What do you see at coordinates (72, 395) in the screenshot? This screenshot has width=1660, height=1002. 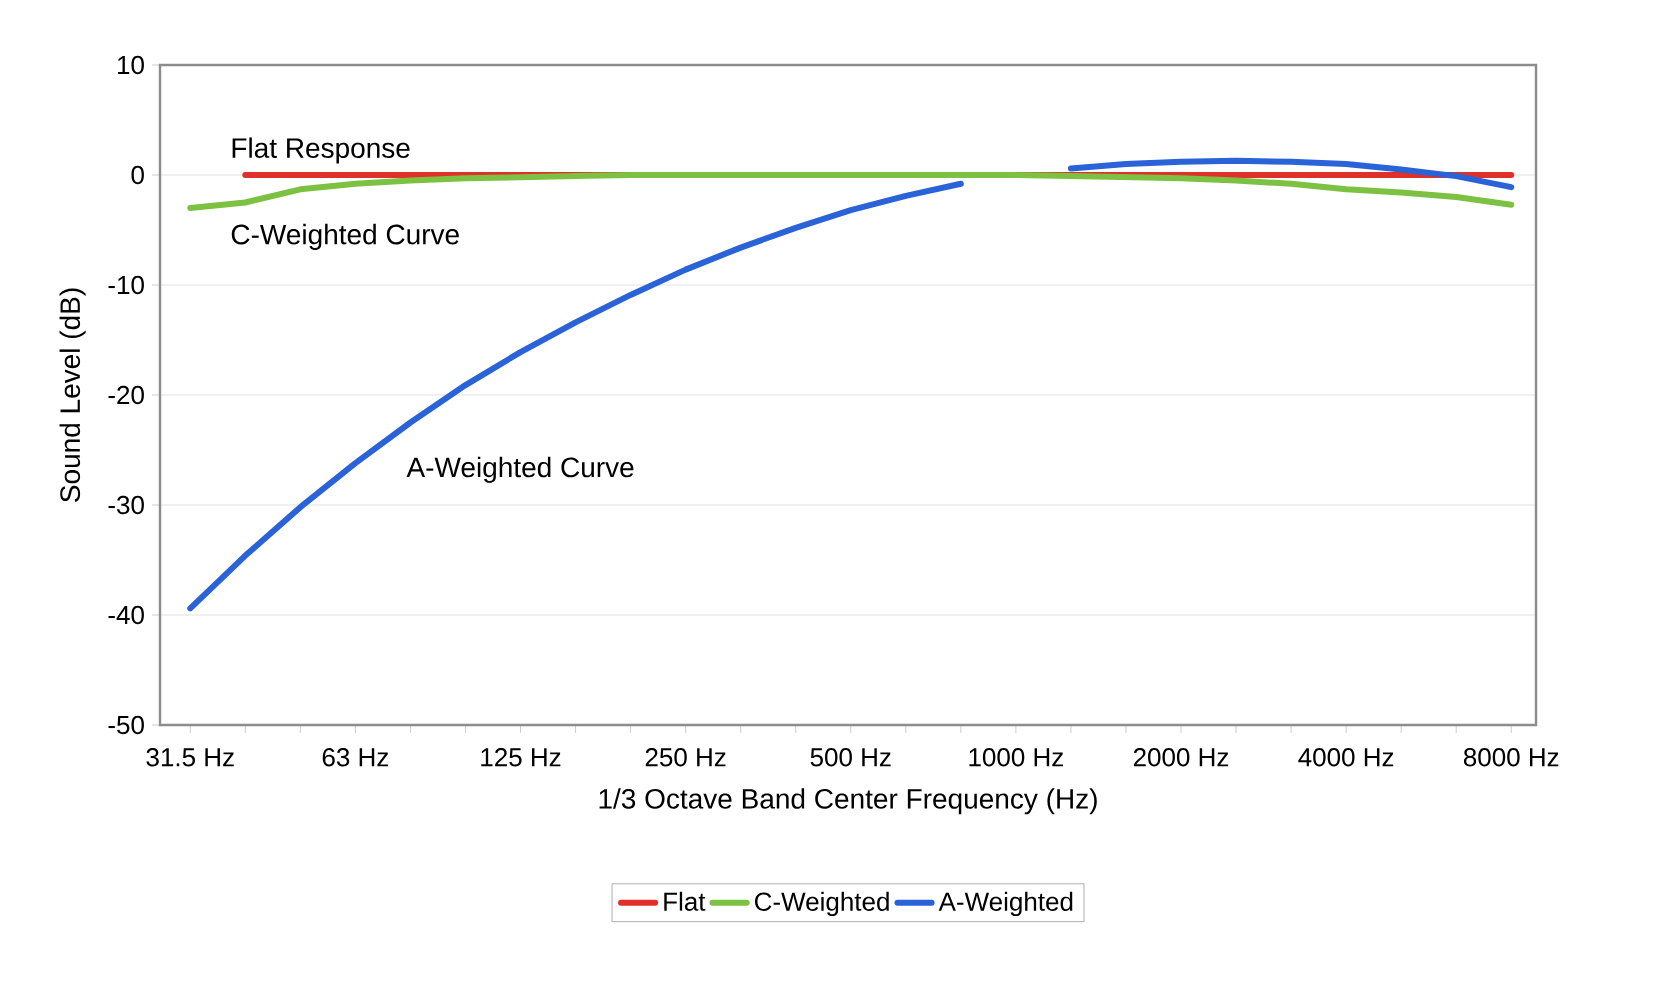 I see `y-axis-title: Sound Level (dB)` at bounding box center [72, 395].